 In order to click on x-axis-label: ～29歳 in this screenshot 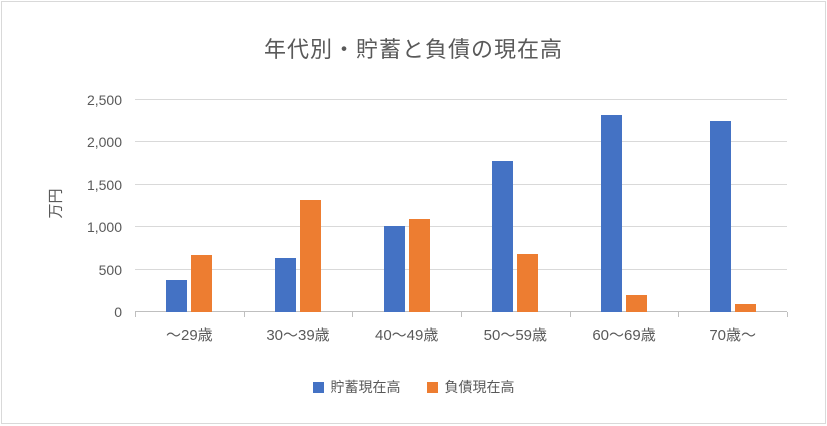, I will do `click(189, 335)`.